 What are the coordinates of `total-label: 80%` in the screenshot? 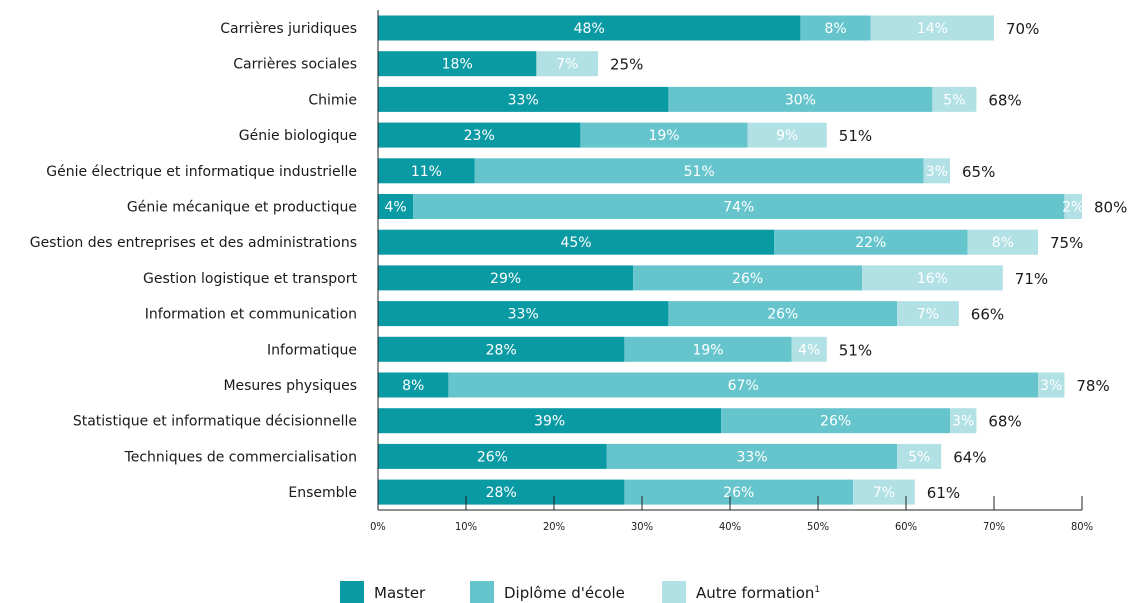 It's located at (1110, 208).